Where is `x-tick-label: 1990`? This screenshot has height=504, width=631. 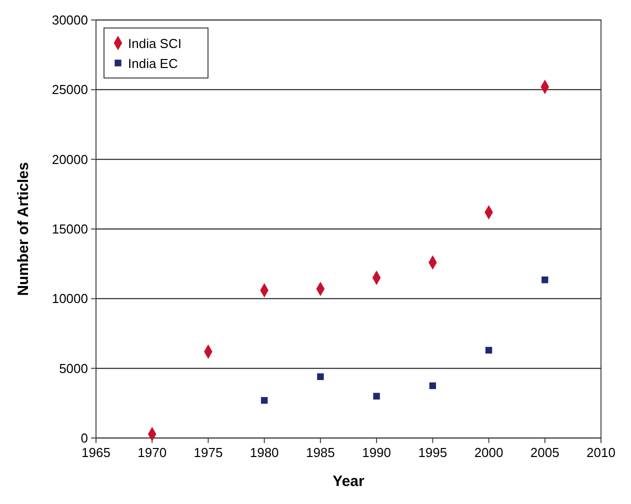
x-tick-label: 1990 is located at coordinates (377, 452).